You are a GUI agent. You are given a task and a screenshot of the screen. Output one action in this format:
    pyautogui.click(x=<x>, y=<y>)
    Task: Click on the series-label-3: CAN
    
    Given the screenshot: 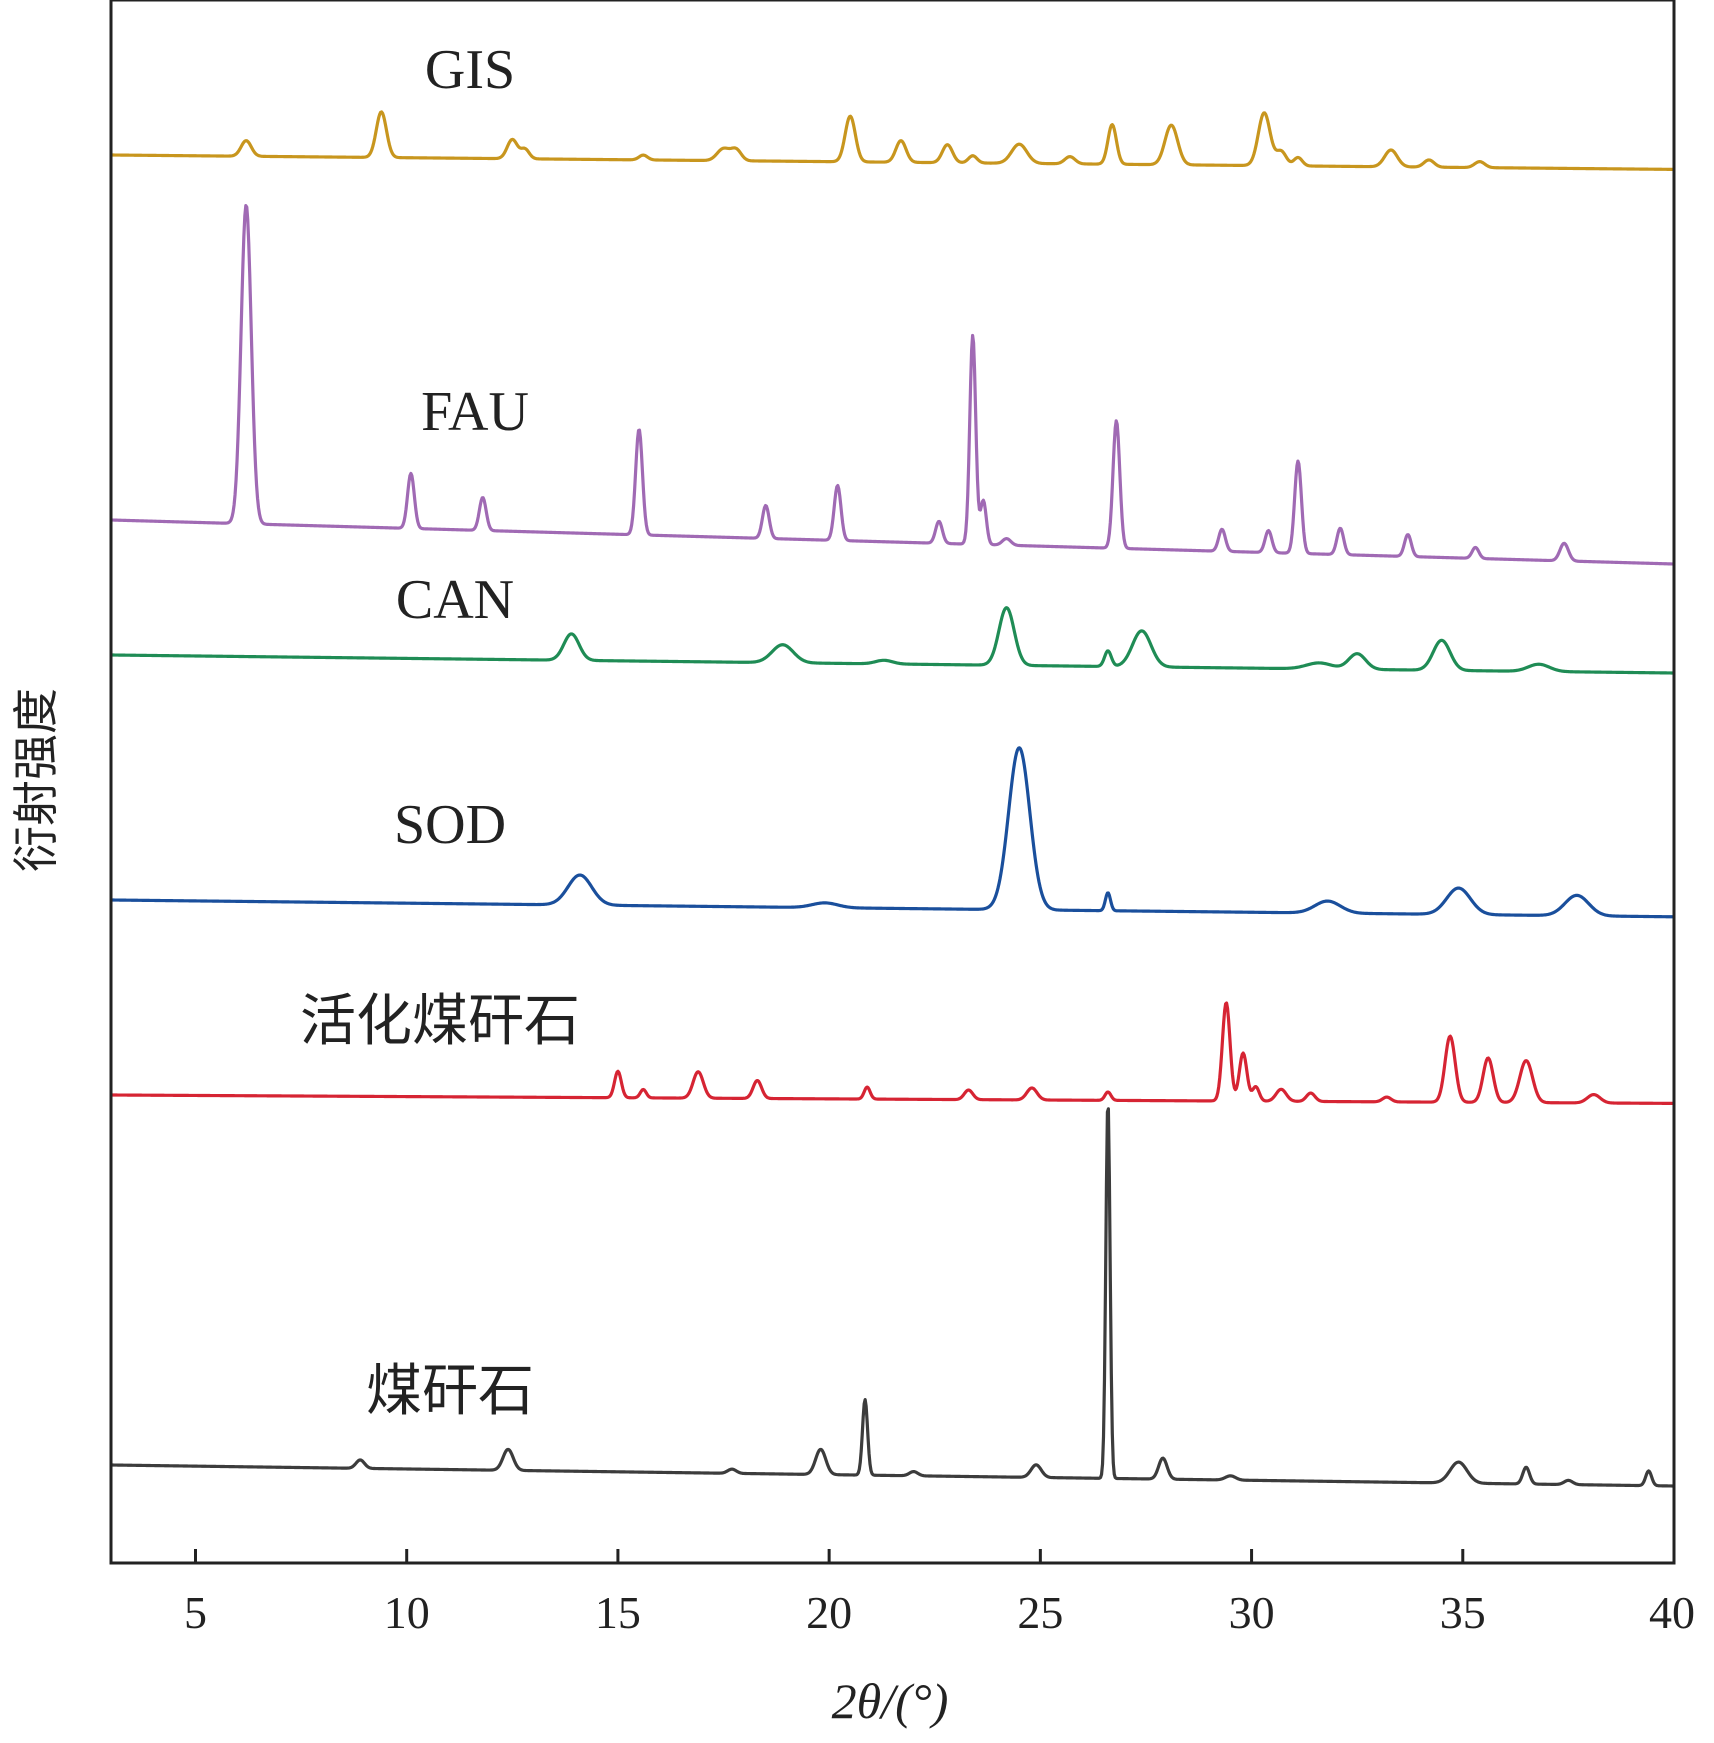 What is the action you would take?
    pyautogui.click(x=455, y=600)
    